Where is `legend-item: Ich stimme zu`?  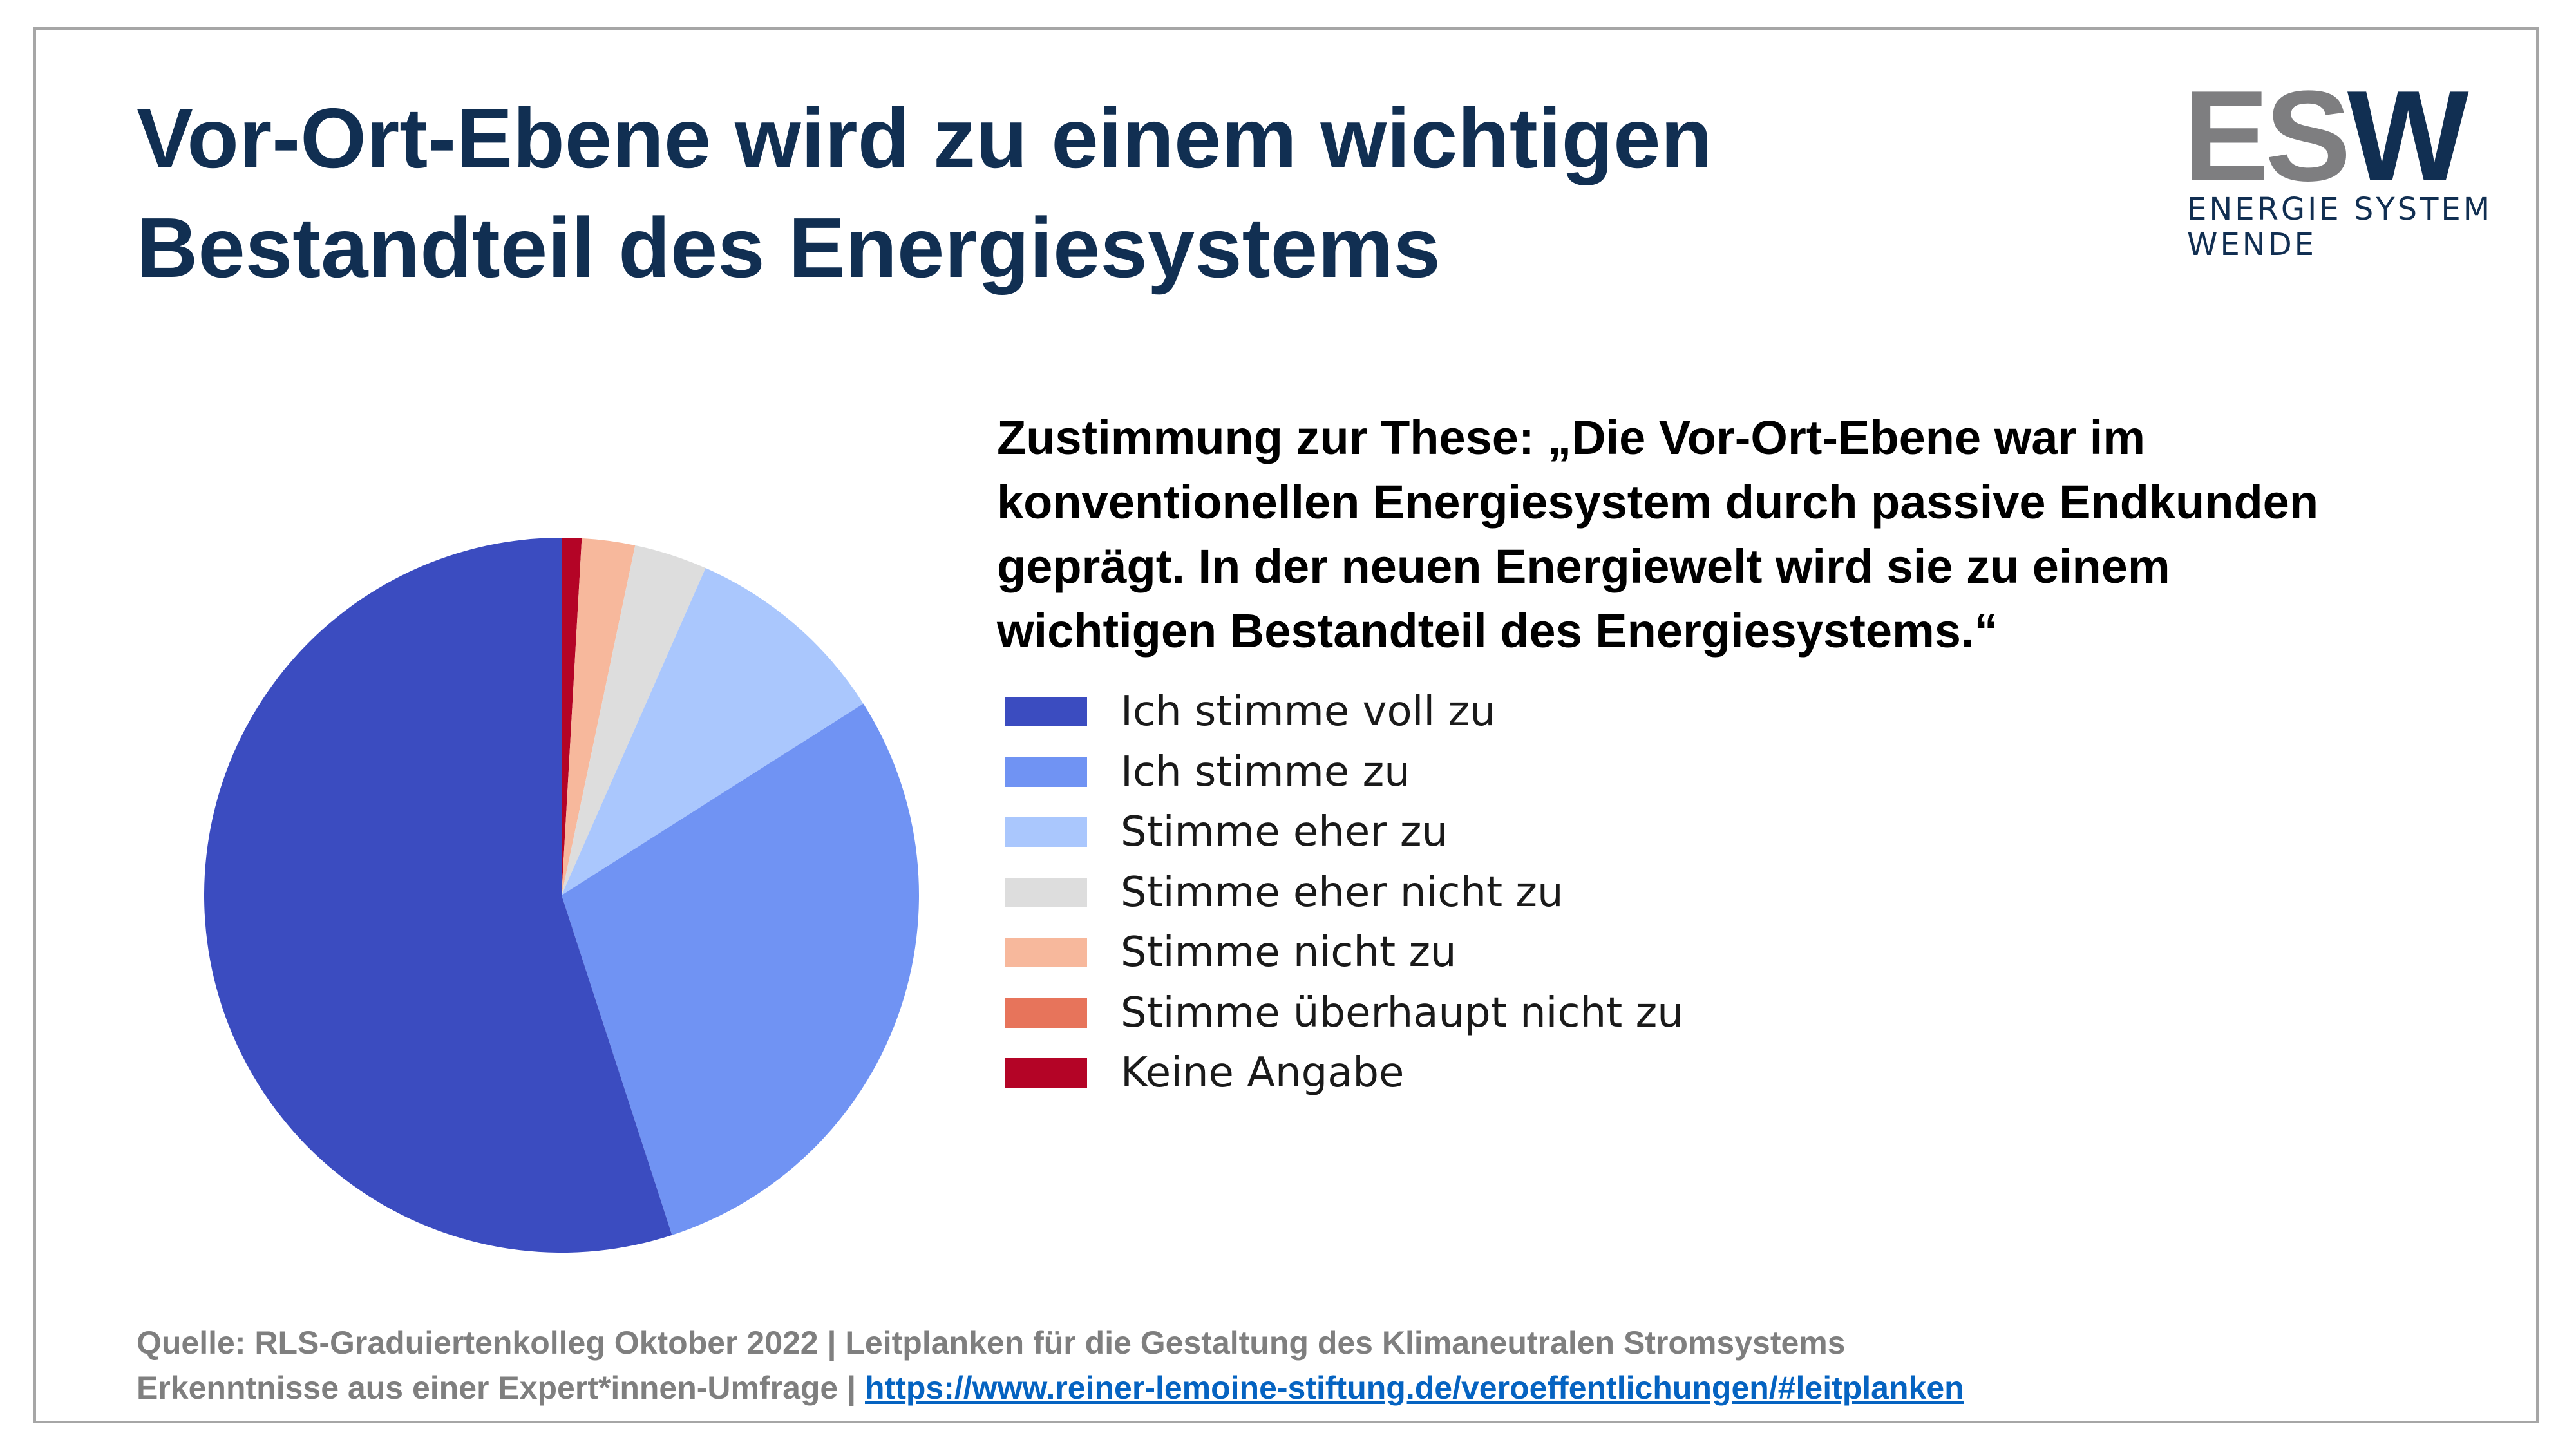 legend-item: Ich stimme zu is located at coordinates (1391, 770).